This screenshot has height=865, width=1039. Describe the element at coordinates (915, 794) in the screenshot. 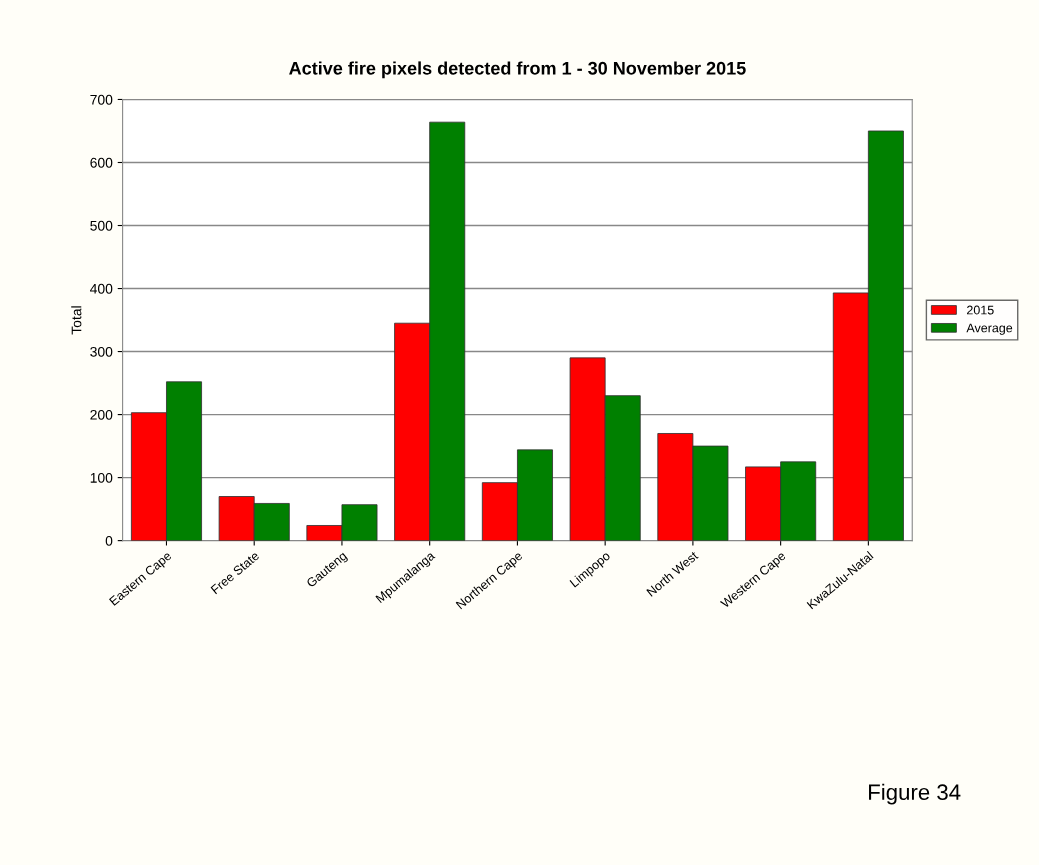

I see `caption: Figure 34` at that location.